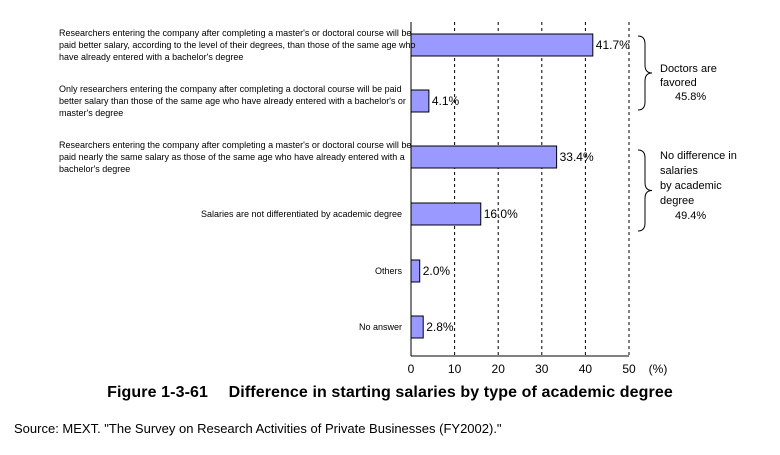  I want to click on x-unit-label: (%), so click(658, 369).